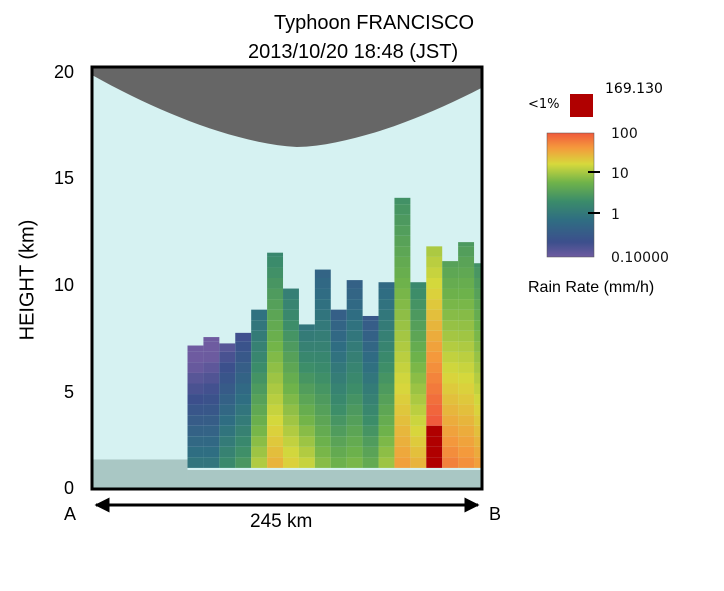  I want to click on distance-label: 245 km, so click(281, 521).